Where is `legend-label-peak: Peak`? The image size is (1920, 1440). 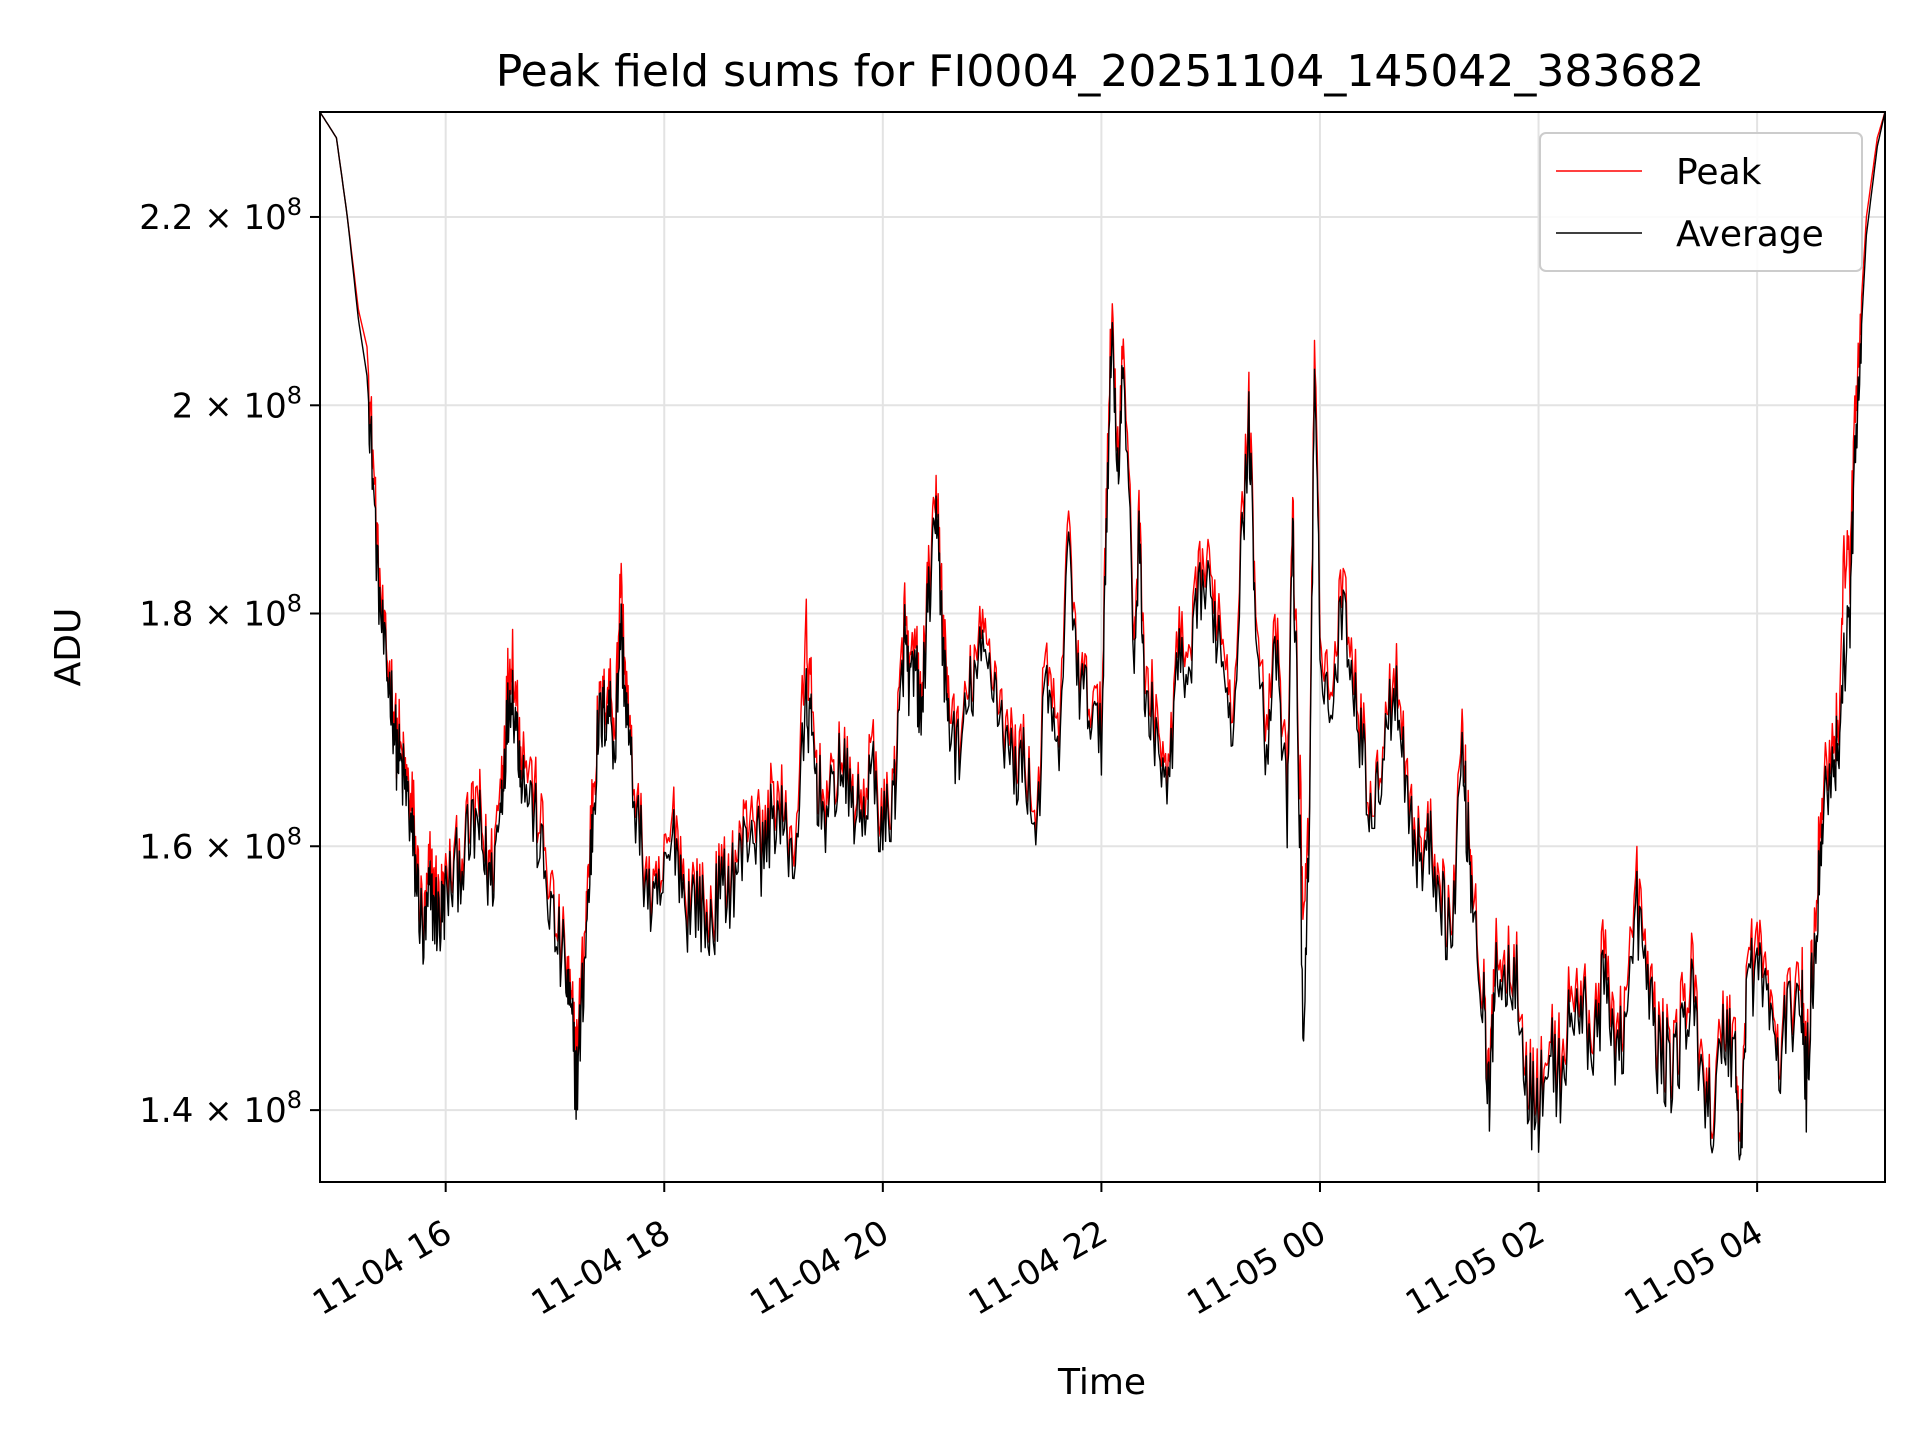 legend-label-peak: Peak is located at coordinates (1719, 172).